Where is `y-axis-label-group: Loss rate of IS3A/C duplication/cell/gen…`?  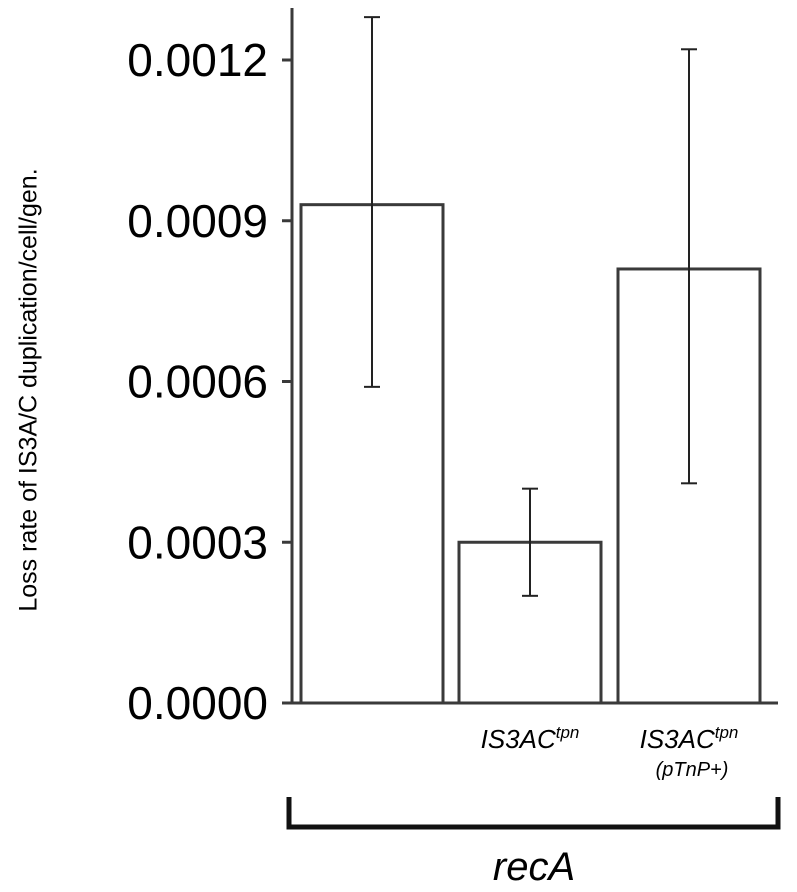
y-axis-label-group: Loss rate of IS3A/C duplication/cell/gen… is located at coordinates (29, 389).